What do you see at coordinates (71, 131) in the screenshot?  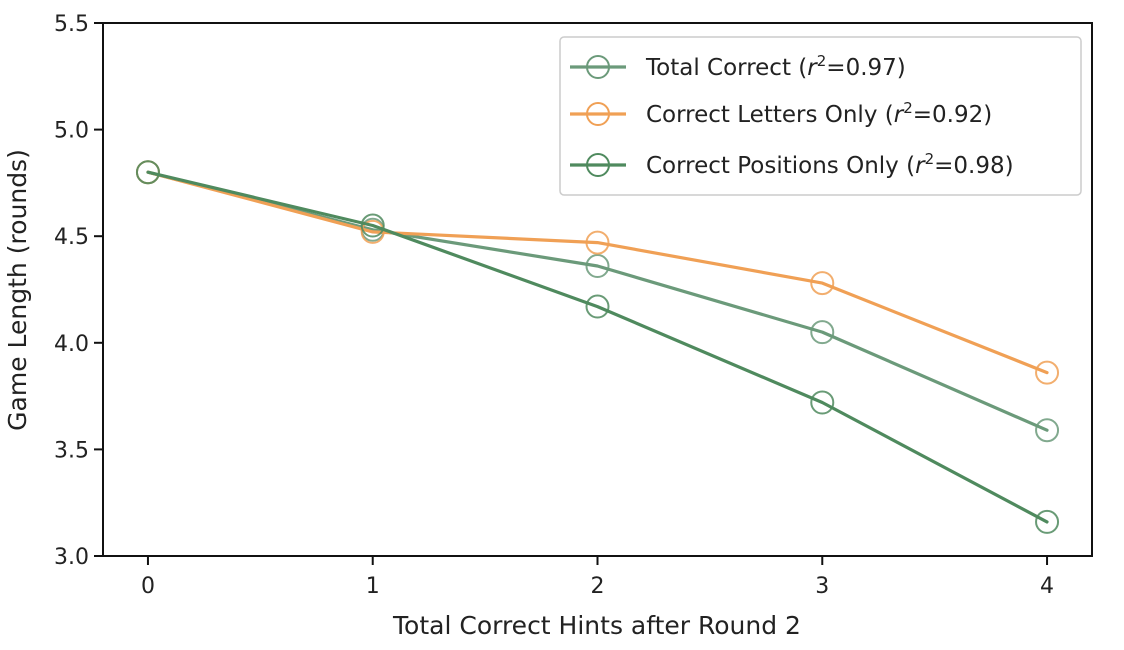 I see `y-tick-label: 5.0` at bounding box center [71, 131].